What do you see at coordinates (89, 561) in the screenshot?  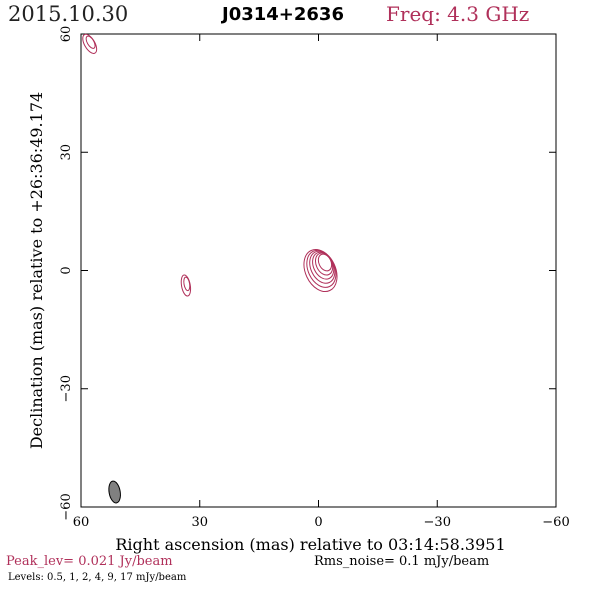 I see `peak-level: Peak_lev= 0.021 Jy/beam` at bounding box center [89, 561].